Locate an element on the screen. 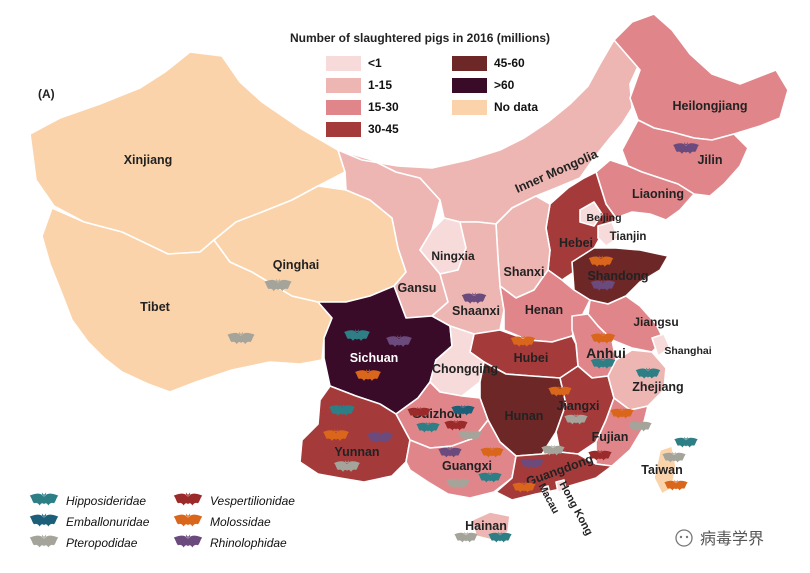 This screenshot has height=573, width=810. label-sichuan: Sichuan is located at coordinates (374, 358).